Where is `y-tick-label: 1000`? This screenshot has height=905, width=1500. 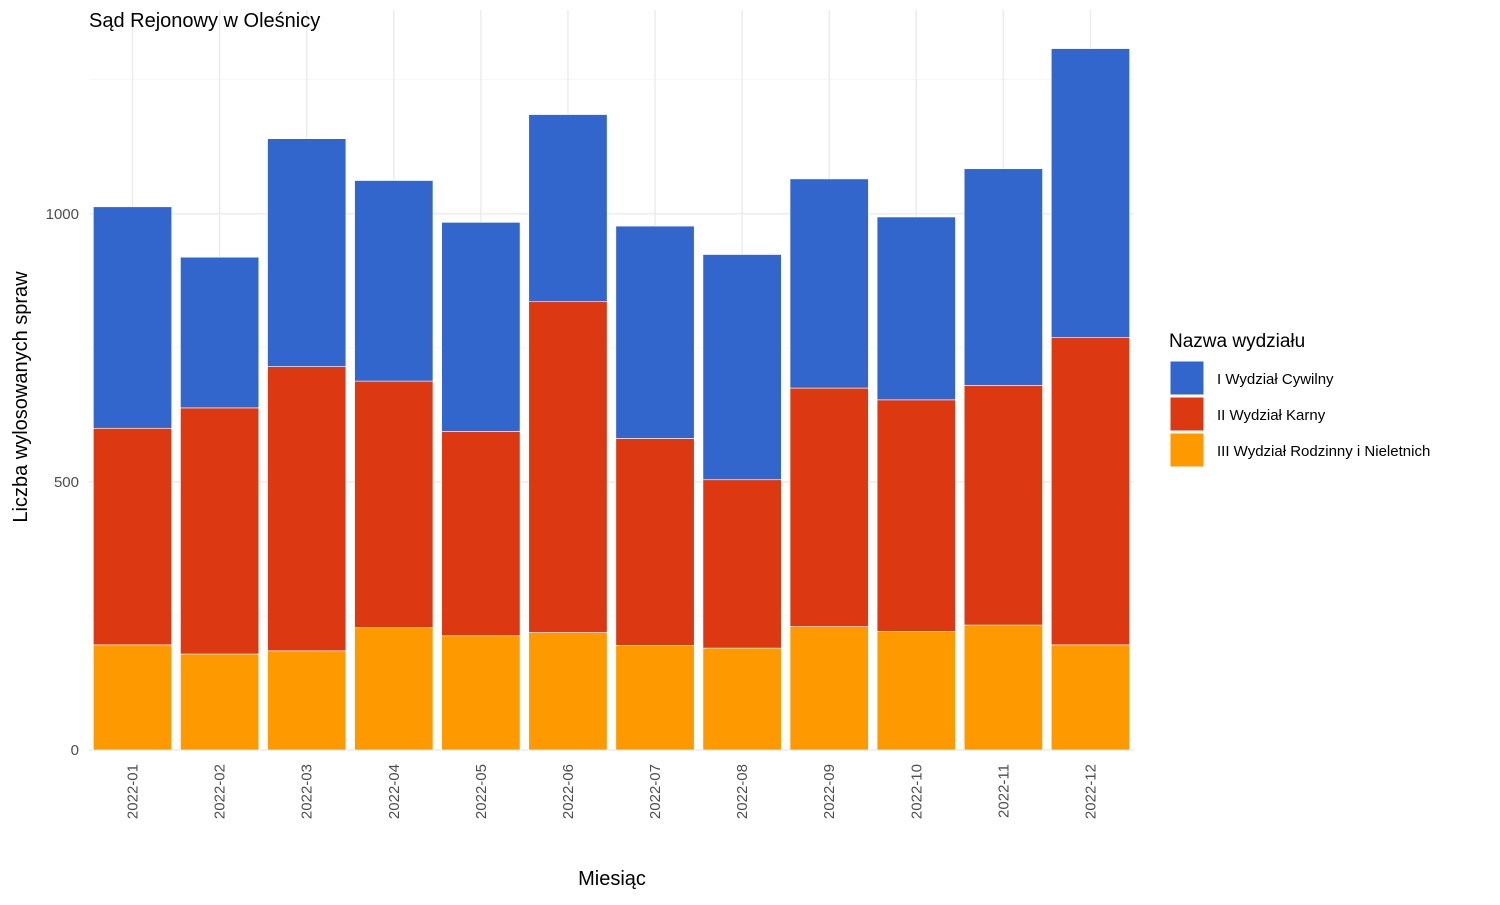 y-tick-label: 1000 is located at coordinates (62, 214).